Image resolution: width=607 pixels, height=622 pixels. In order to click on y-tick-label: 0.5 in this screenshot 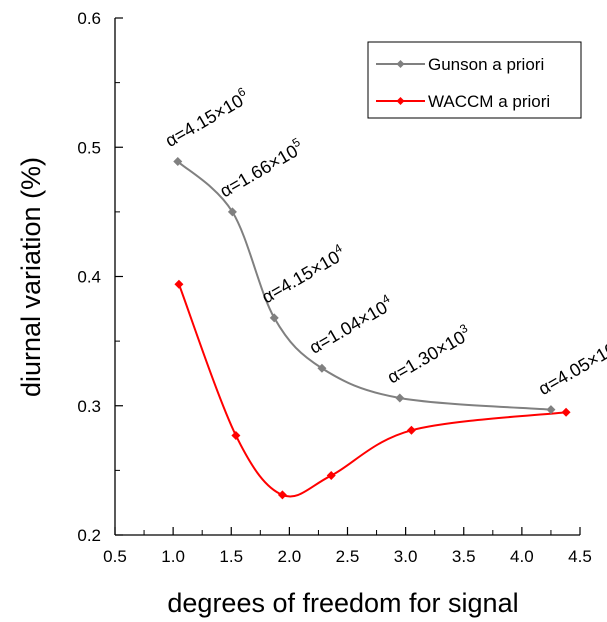, I will do `click(89, 147)`.